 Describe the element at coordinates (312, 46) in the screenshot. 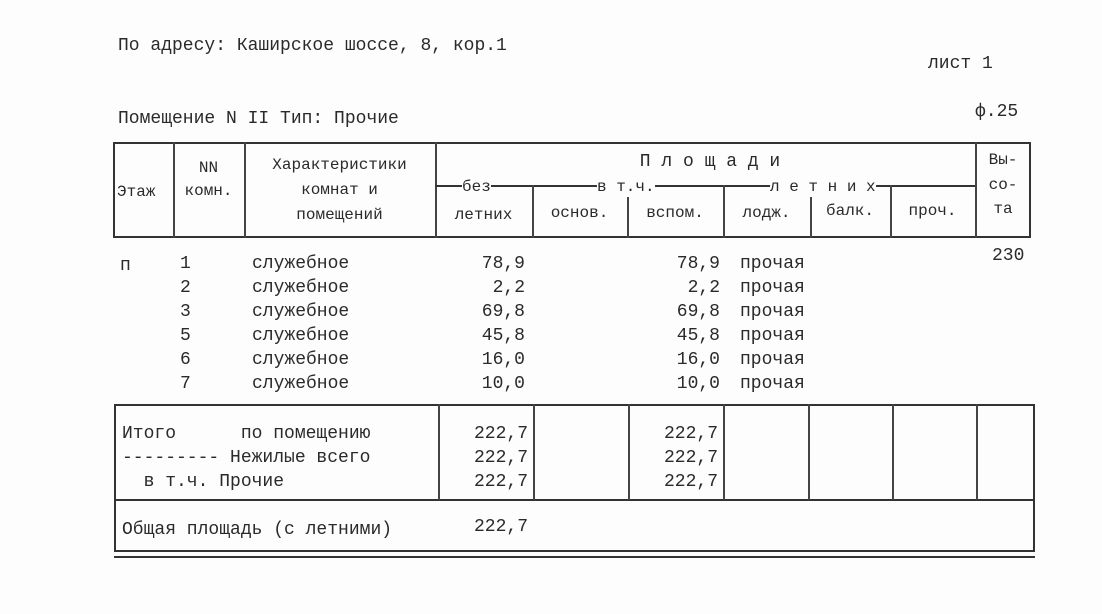

I see `address: По адресу: Каширское шоссе, 8, кор.1` at that location.